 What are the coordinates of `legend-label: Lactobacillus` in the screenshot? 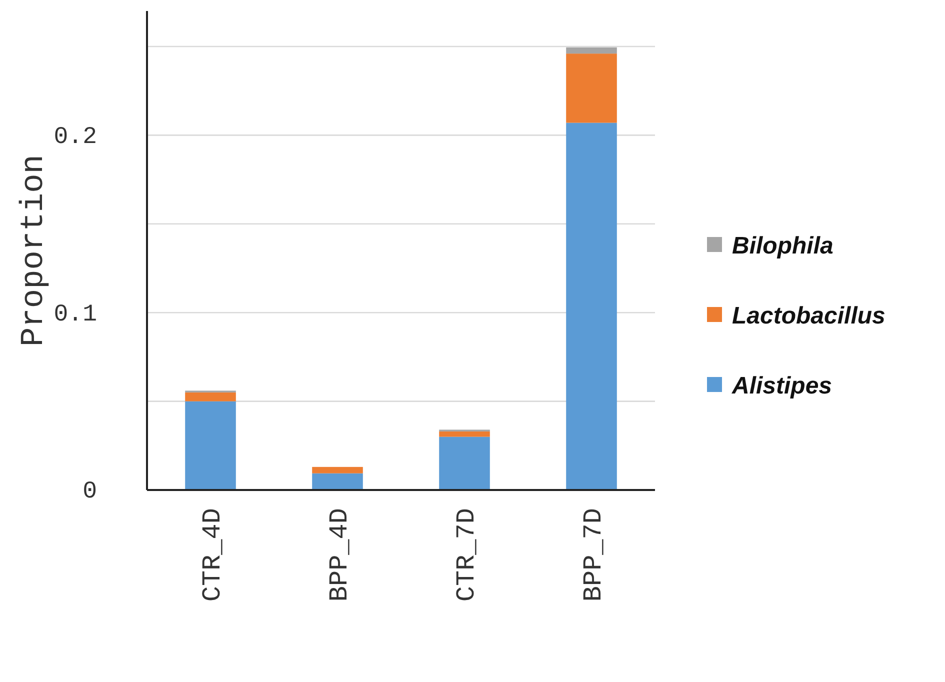 It's located at (809, 316).